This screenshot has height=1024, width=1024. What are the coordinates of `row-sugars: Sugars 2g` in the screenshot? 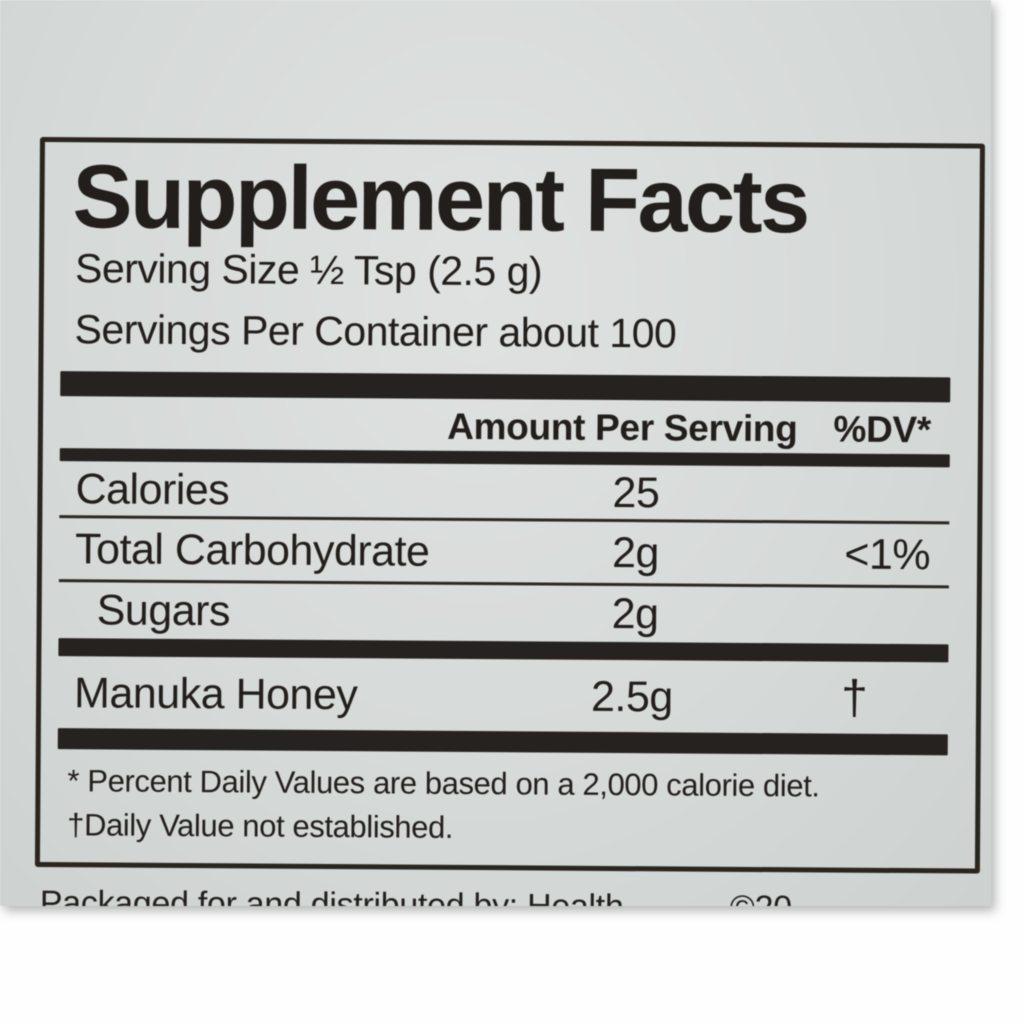 It's located at (509, 614).